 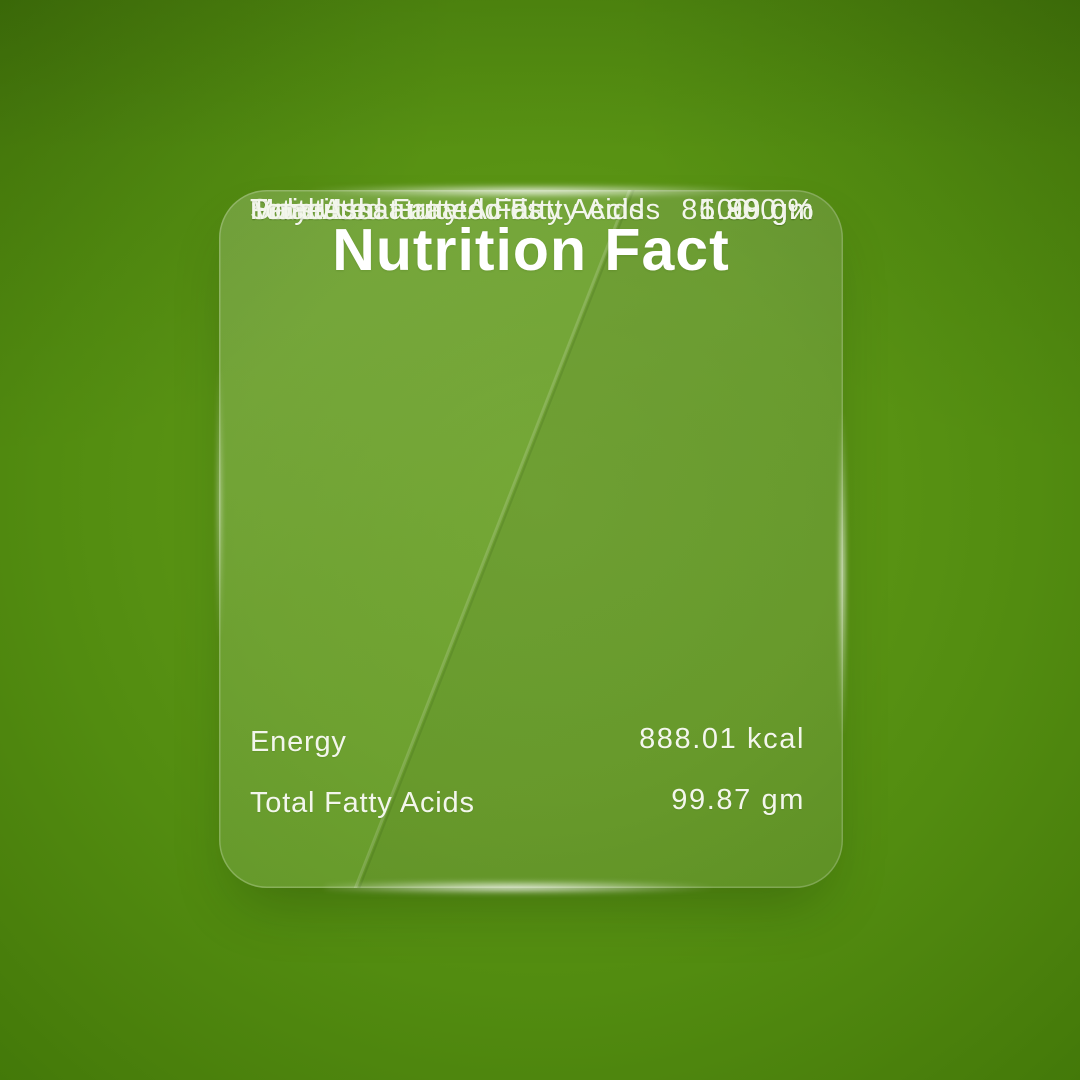 I want to click on nutrient-row-poly-unsaturated-fatty-acids: Poly Unsaturated Fatty Acids 1.99 gm, so click(x=531, y=210).